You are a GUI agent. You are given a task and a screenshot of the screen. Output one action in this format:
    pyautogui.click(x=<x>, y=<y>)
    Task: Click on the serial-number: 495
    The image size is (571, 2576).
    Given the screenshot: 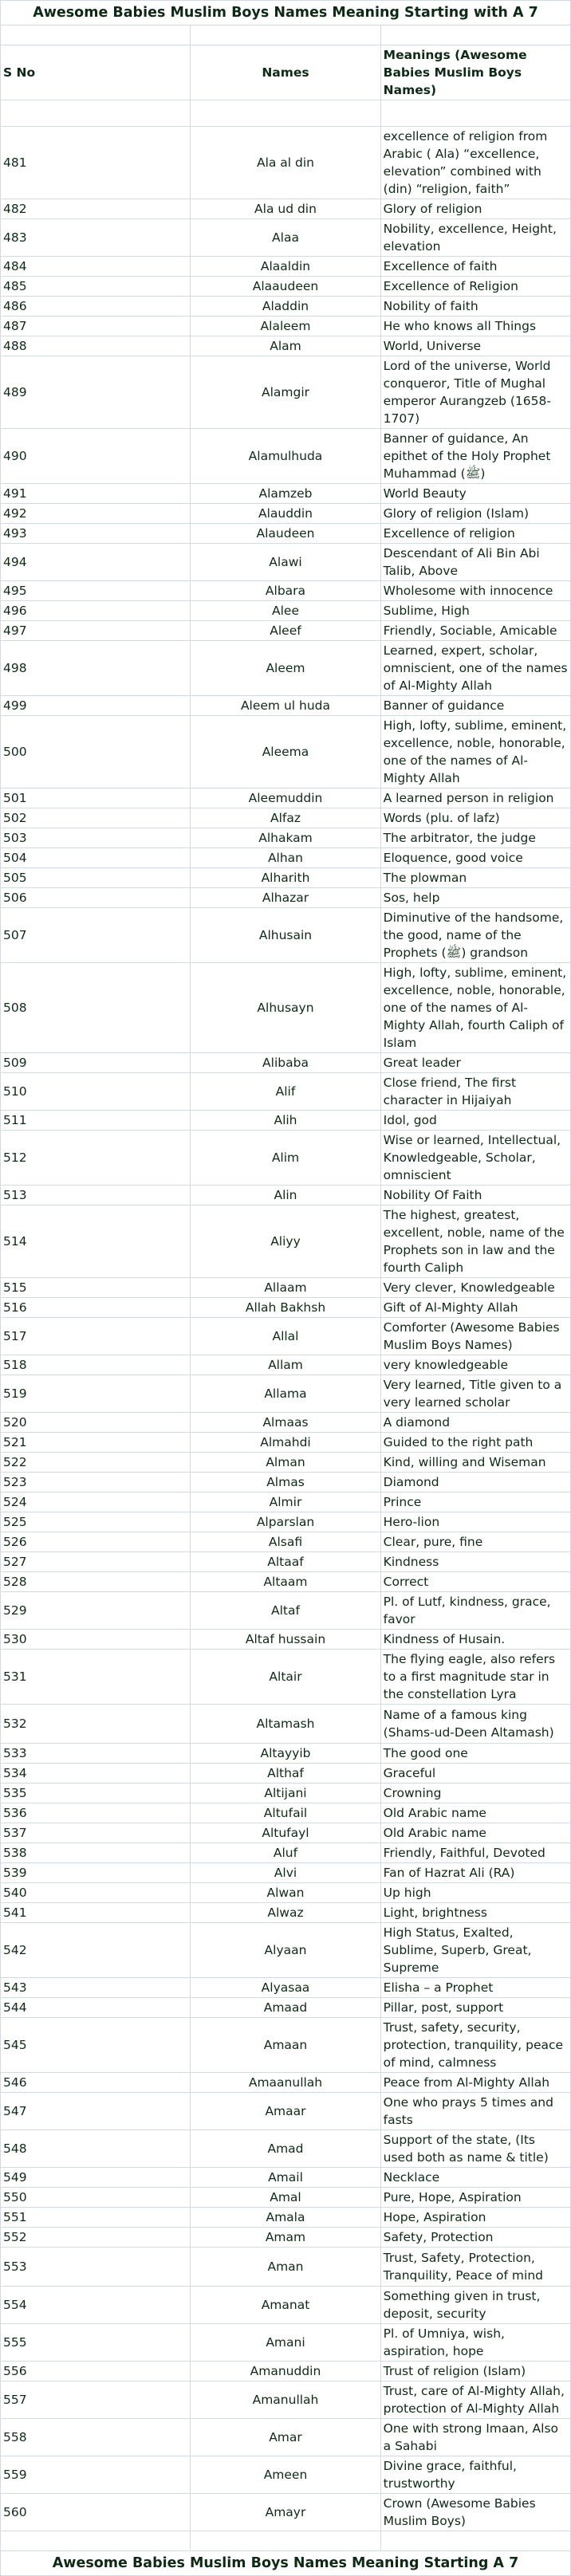 What is the action you would take?
    pyautogui.click(x=95, y=590)
    